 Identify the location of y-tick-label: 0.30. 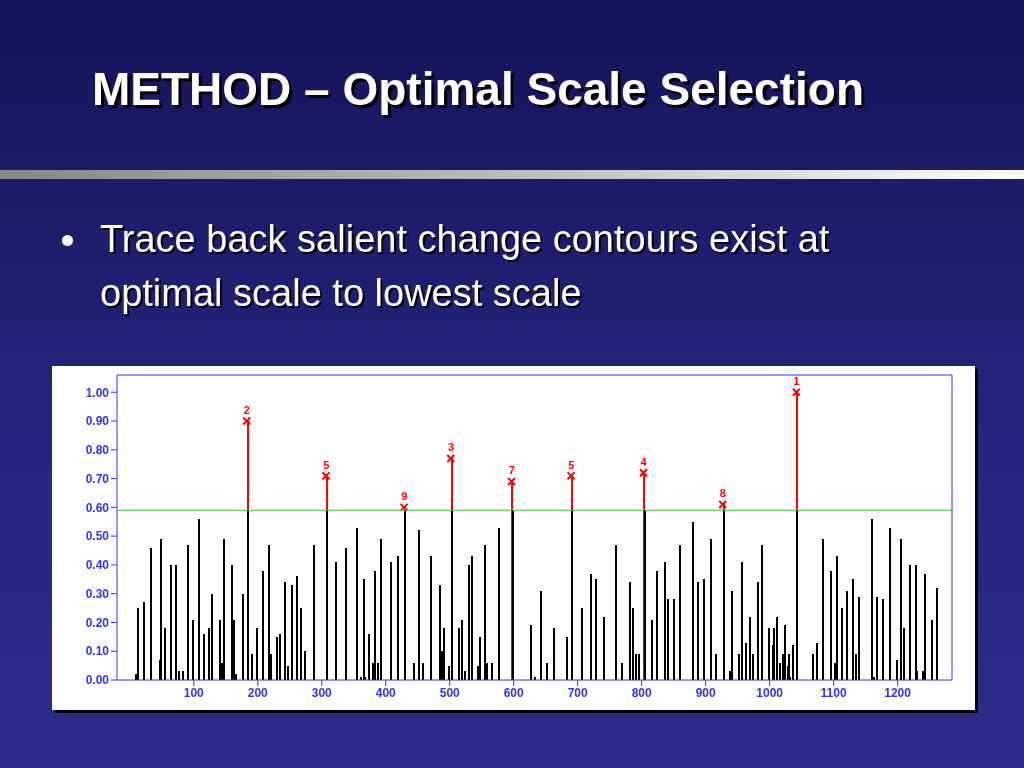
(97, 593).